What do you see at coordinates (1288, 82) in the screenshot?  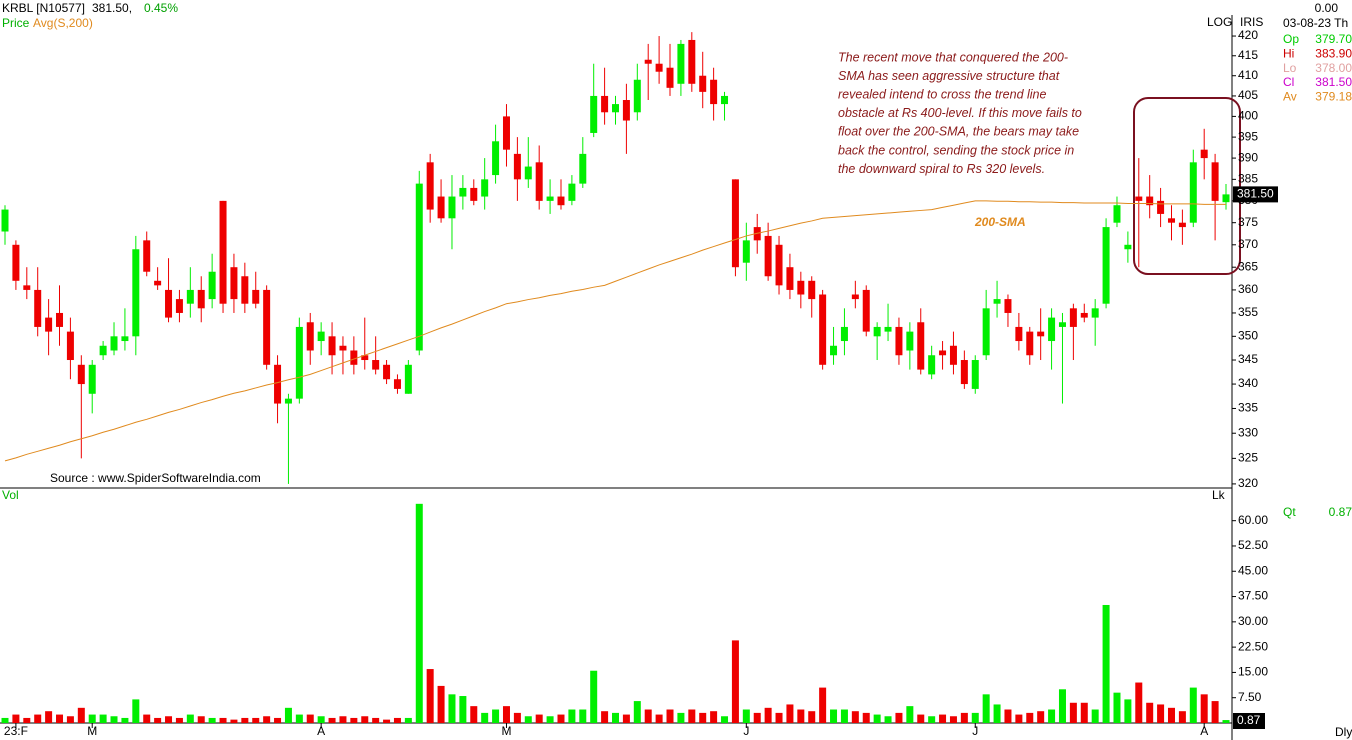 I see `panel-label: Cl` at bounding box center [1288, 82].